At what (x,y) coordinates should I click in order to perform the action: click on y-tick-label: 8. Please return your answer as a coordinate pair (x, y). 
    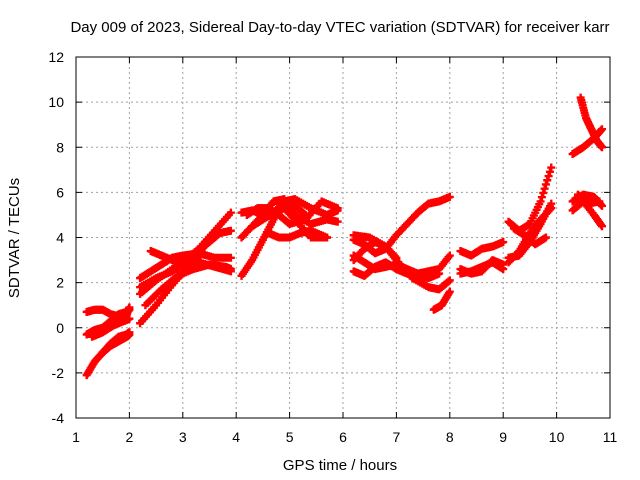
    Looking at the image, I should click on (60, 147).